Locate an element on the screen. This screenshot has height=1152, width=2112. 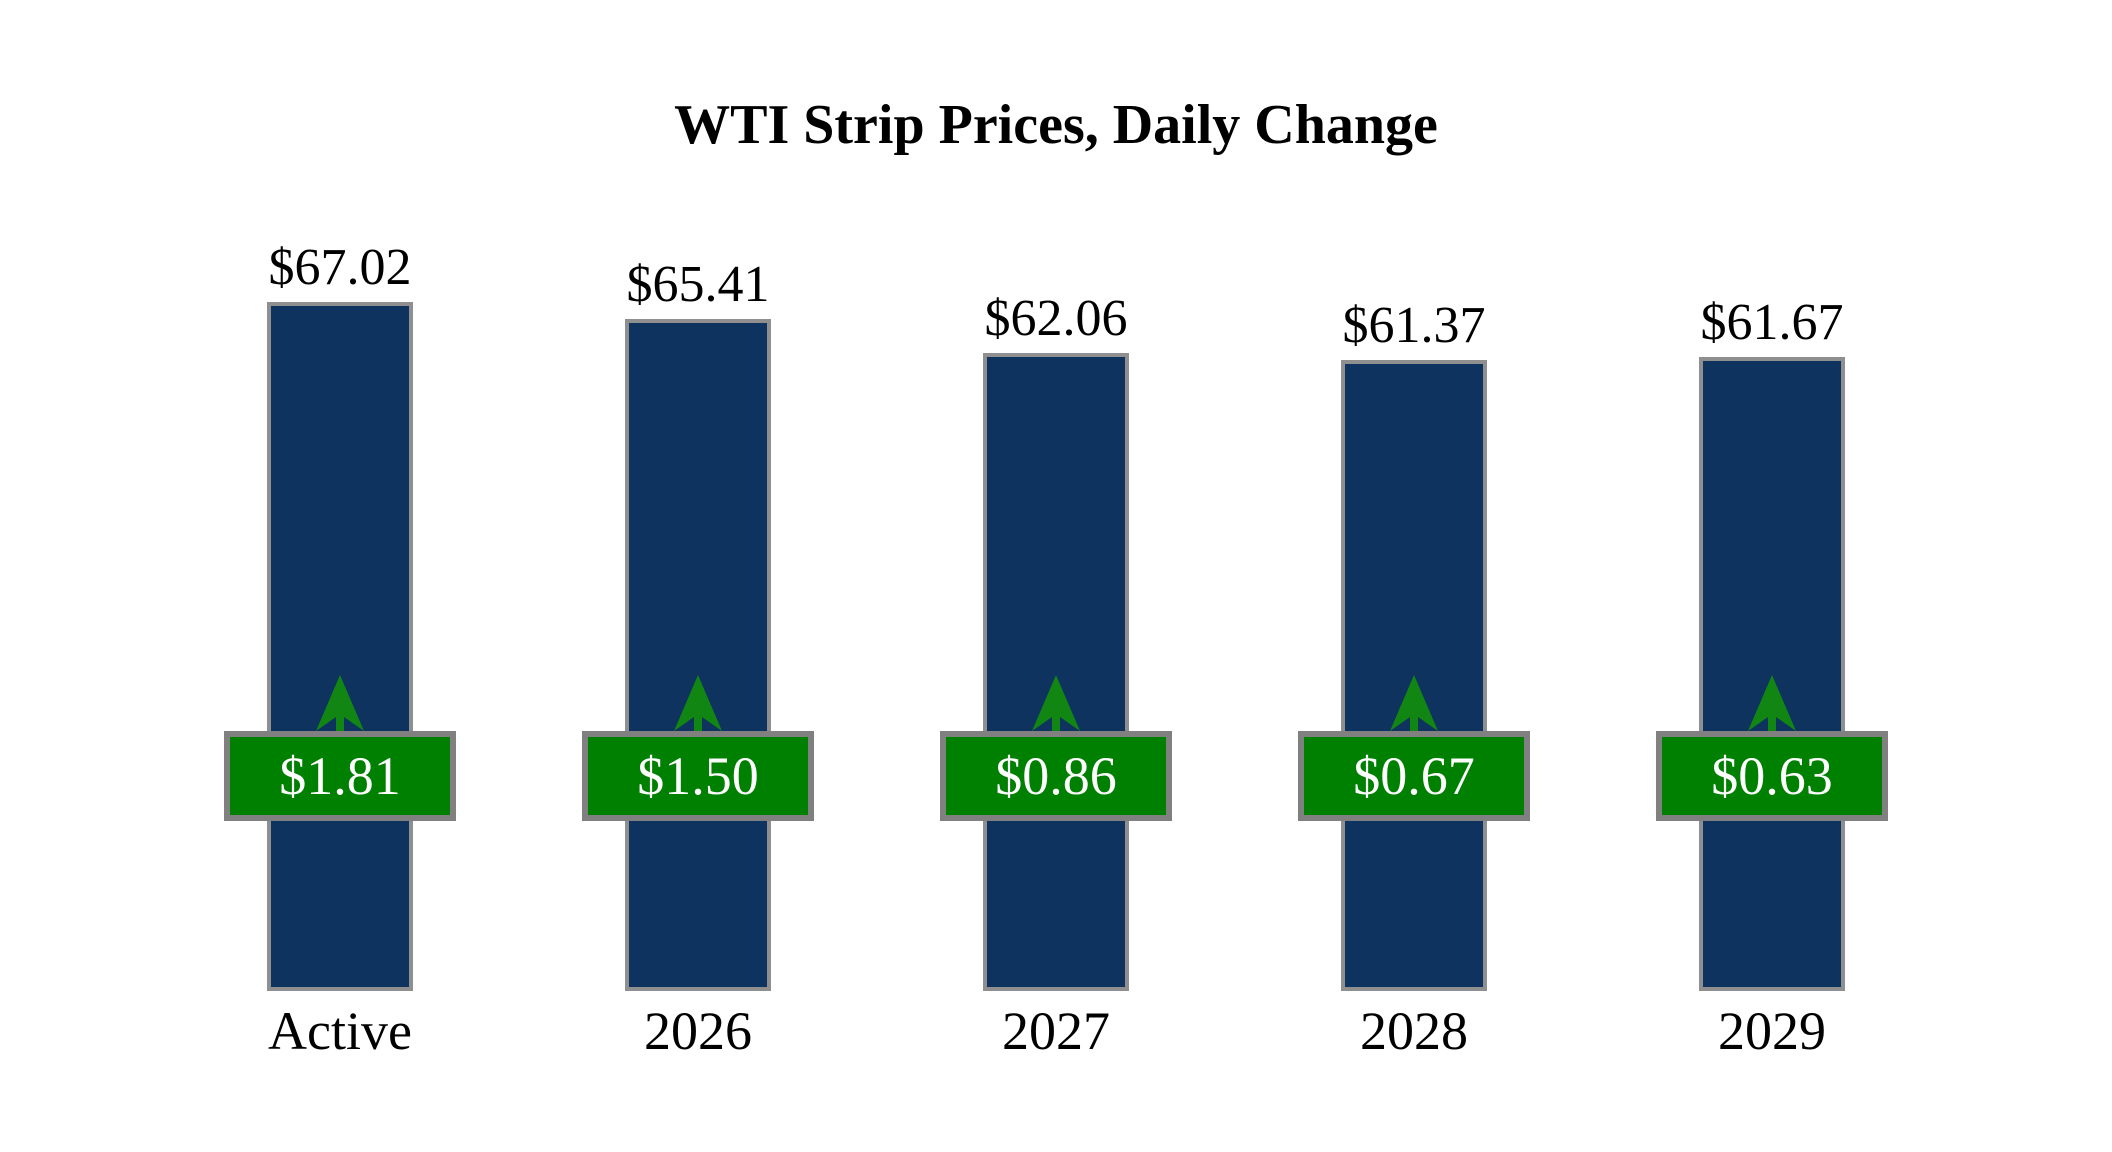
bar-area: $67.02 $1.81 is located at coordinates (340, 495).